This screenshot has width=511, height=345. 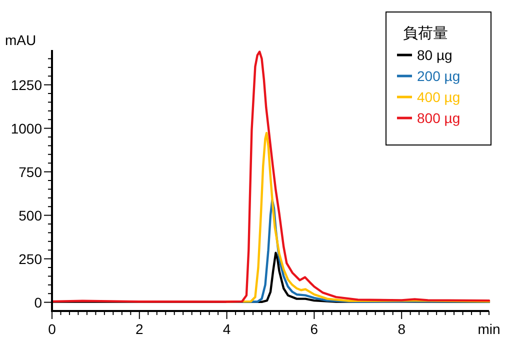 What do you see at coordinates (434, 55) in the screenshot?
I see `legend-label: 80 µg` at bounding box center [434, 55].